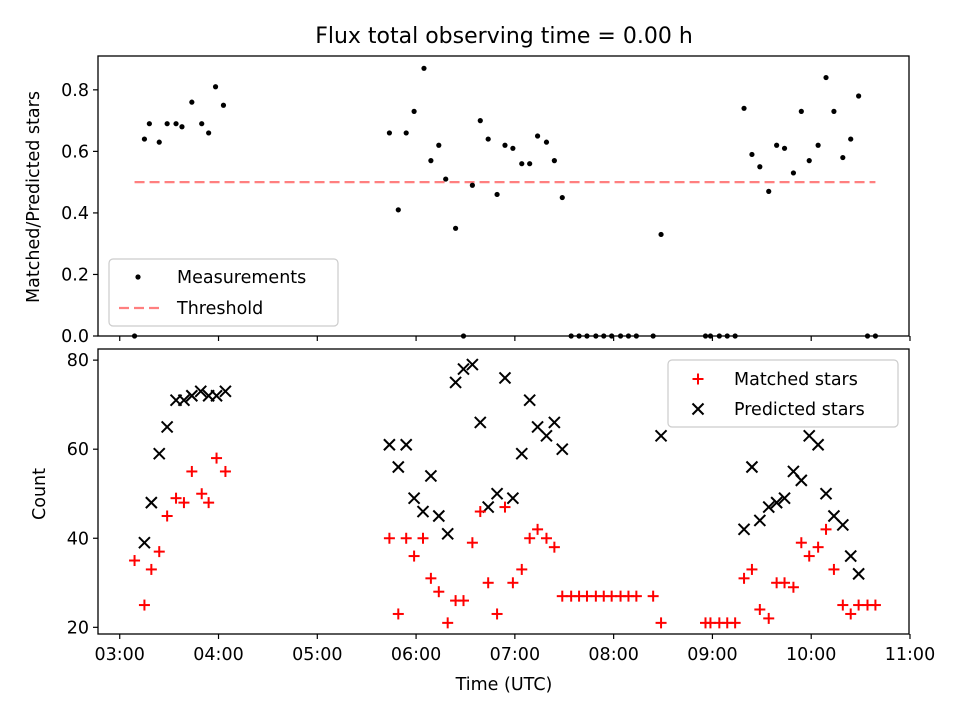 The width and height of the screenshot is (960, 720). I want to click on top-title: Flux total observing time = 0.00 h, so click(504, 36).